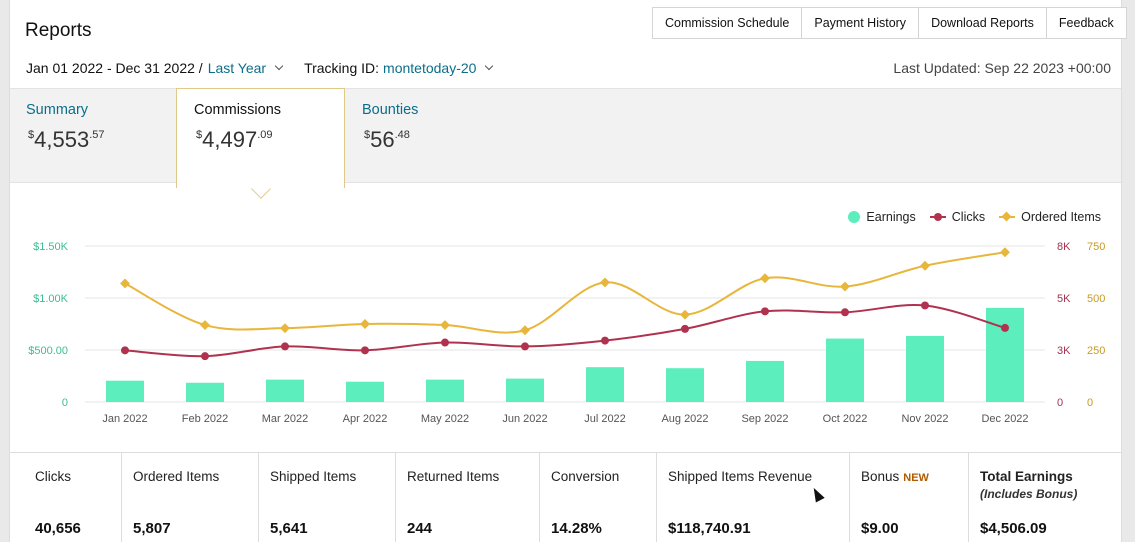 The width and height of the screenshot is (1135, 542). I want to click on last-updated: Last Updated: Sep 22 2023 +00:00, so click(1002, 68).